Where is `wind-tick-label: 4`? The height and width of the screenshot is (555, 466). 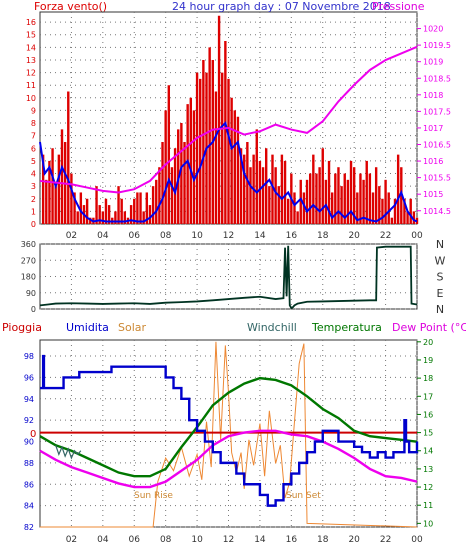
wind-tick-label: 4 is located at coordinates (33, 174).